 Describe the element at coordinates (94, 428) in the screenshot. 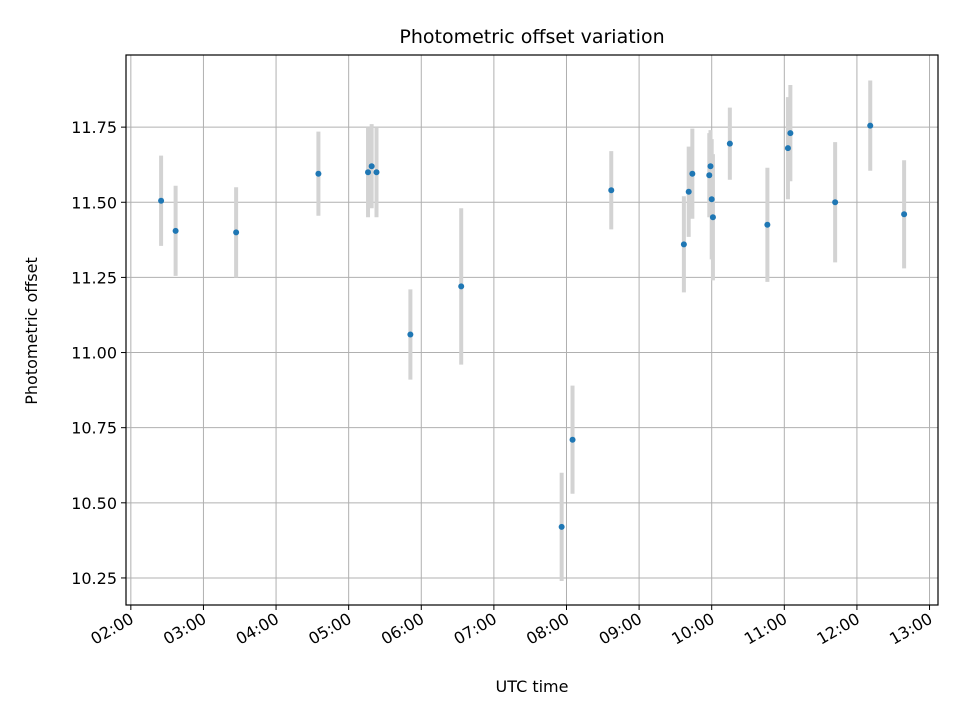

I see `y-tick-label: 10.75` at that location.